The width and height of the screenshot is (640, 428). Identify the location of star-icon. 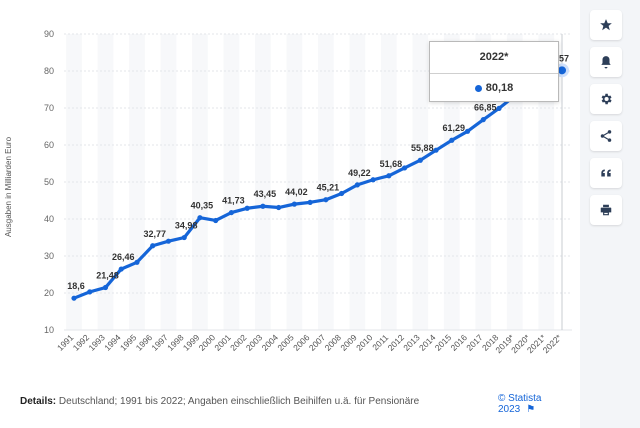
(606, 25).